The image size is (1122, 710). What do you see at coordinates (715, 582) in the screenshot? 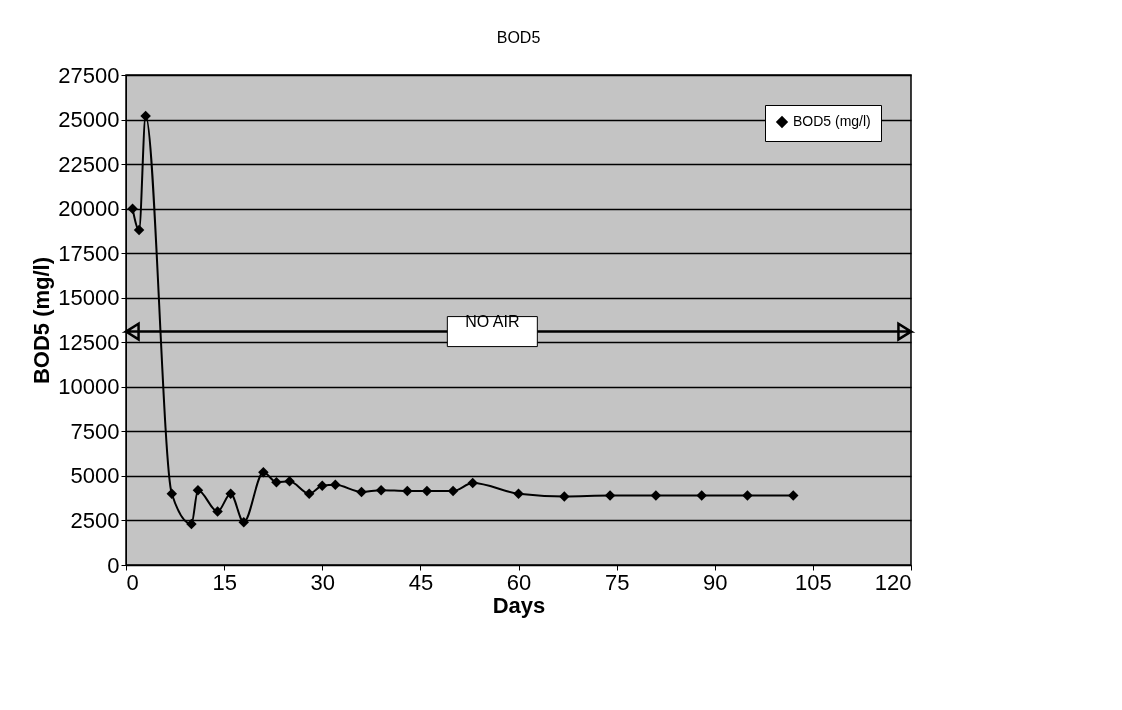
I see `x-tick-label: 90` at bounding box center [715, 582].